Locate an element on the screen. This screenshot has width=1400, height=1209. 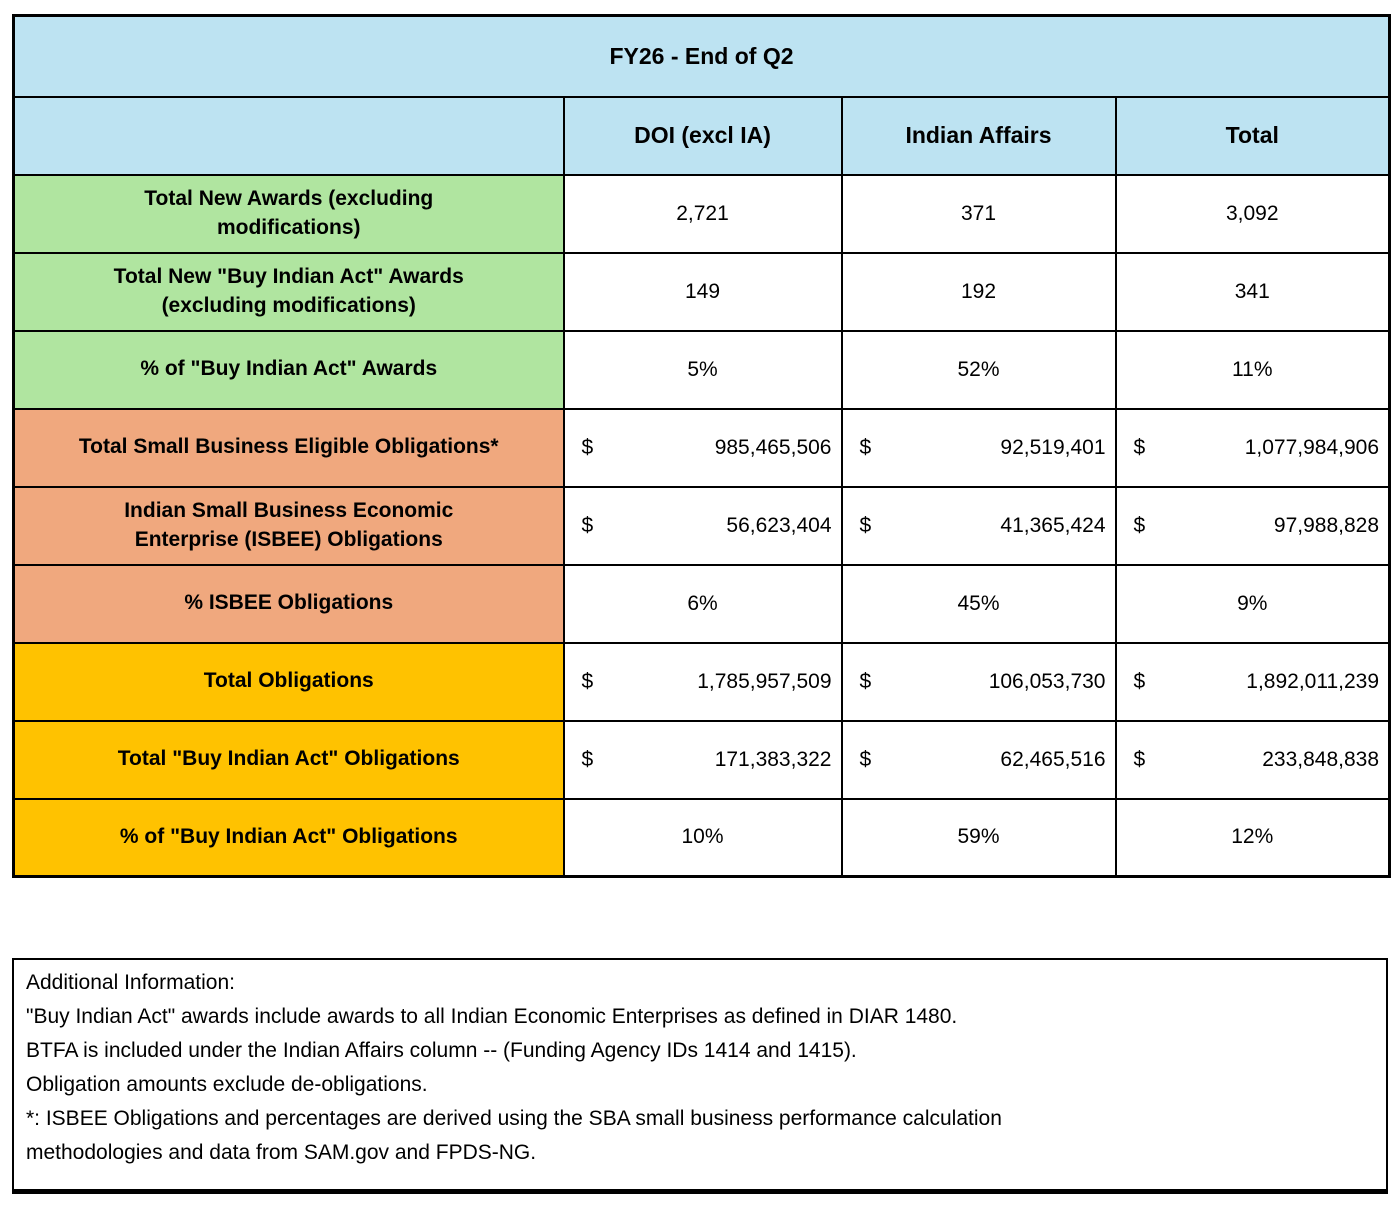
currency-value: $106,053,730 is located at coordinates (983, 682).